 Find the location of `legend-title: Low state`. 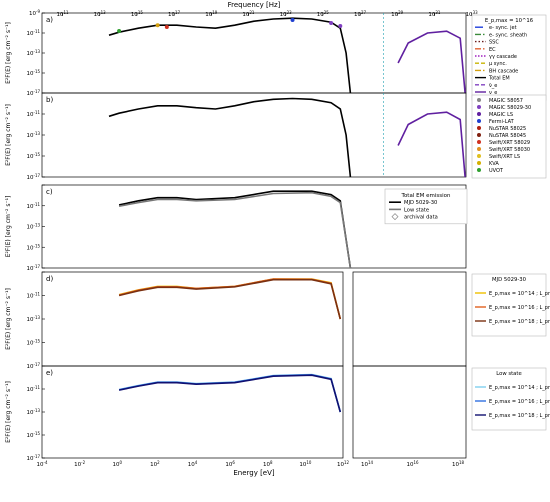

legend-title: Low state is located at coordinates (509, 374).